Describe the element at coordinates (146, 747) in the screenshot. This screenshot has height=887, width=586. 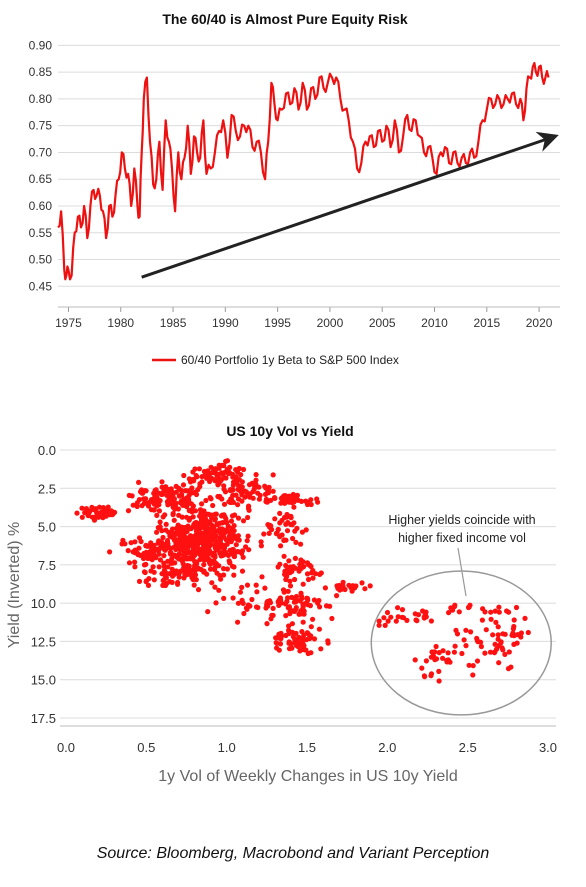
I see `x-tick-label: 0.5` at that location.